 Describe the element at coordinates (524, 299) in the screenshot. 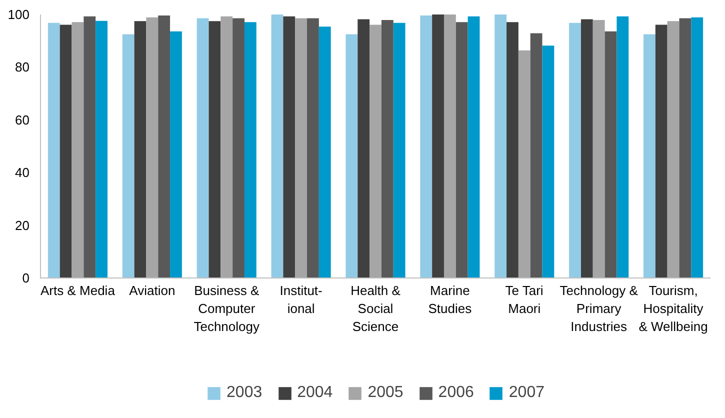

I see `x-tick-label: Te Tari Maori` at that location.